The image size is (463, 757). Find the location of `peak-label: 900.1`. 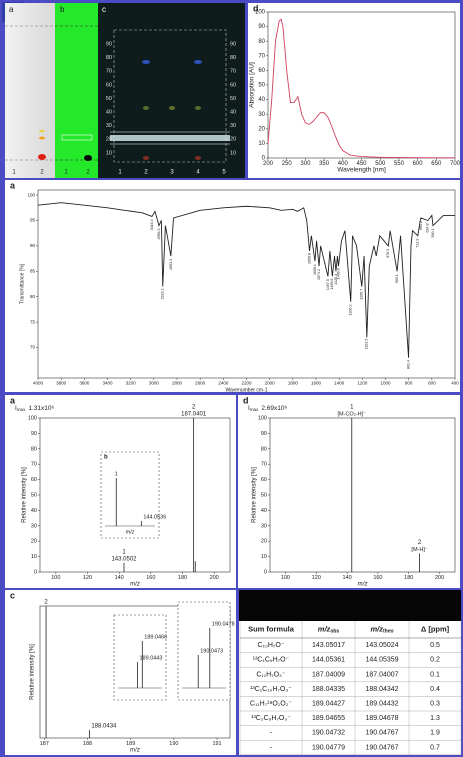

peak-label: 900.1 is located at coordinates (397, 278).